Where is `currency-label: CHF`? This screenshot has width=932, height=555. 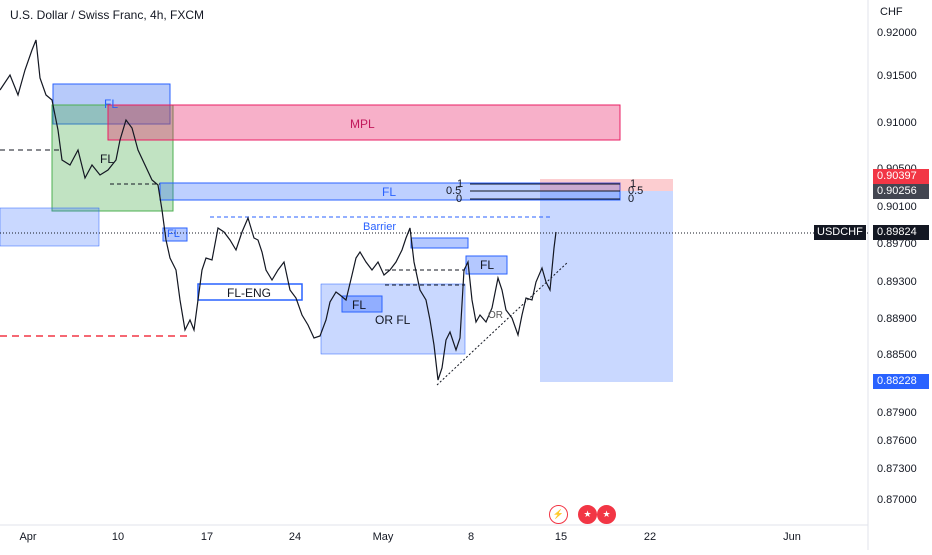
currency-label: CHF is located at coordinates (891, 12).